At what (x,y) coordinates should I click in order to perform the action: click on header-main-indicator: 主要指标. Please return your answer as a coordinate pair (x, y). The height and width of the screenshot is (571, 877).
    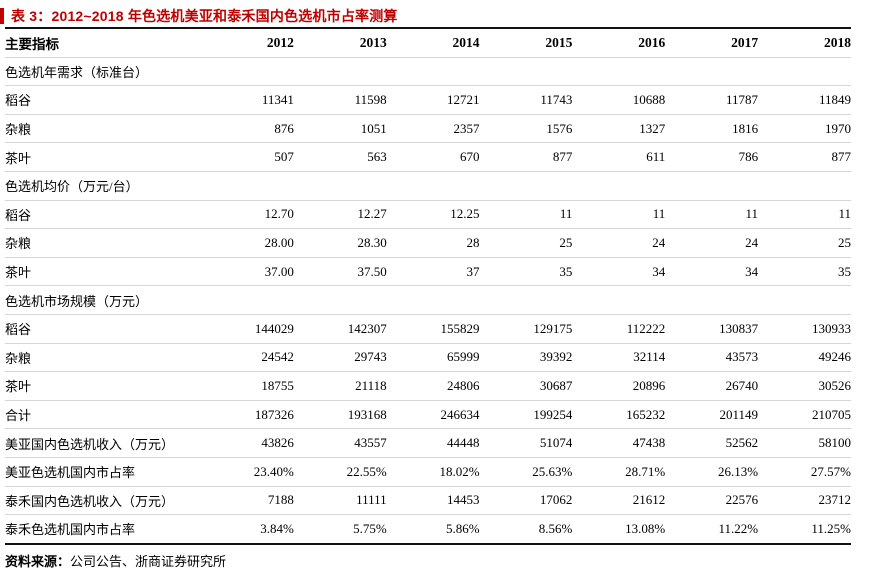
    Looking at the image, I should click on (103, 43).